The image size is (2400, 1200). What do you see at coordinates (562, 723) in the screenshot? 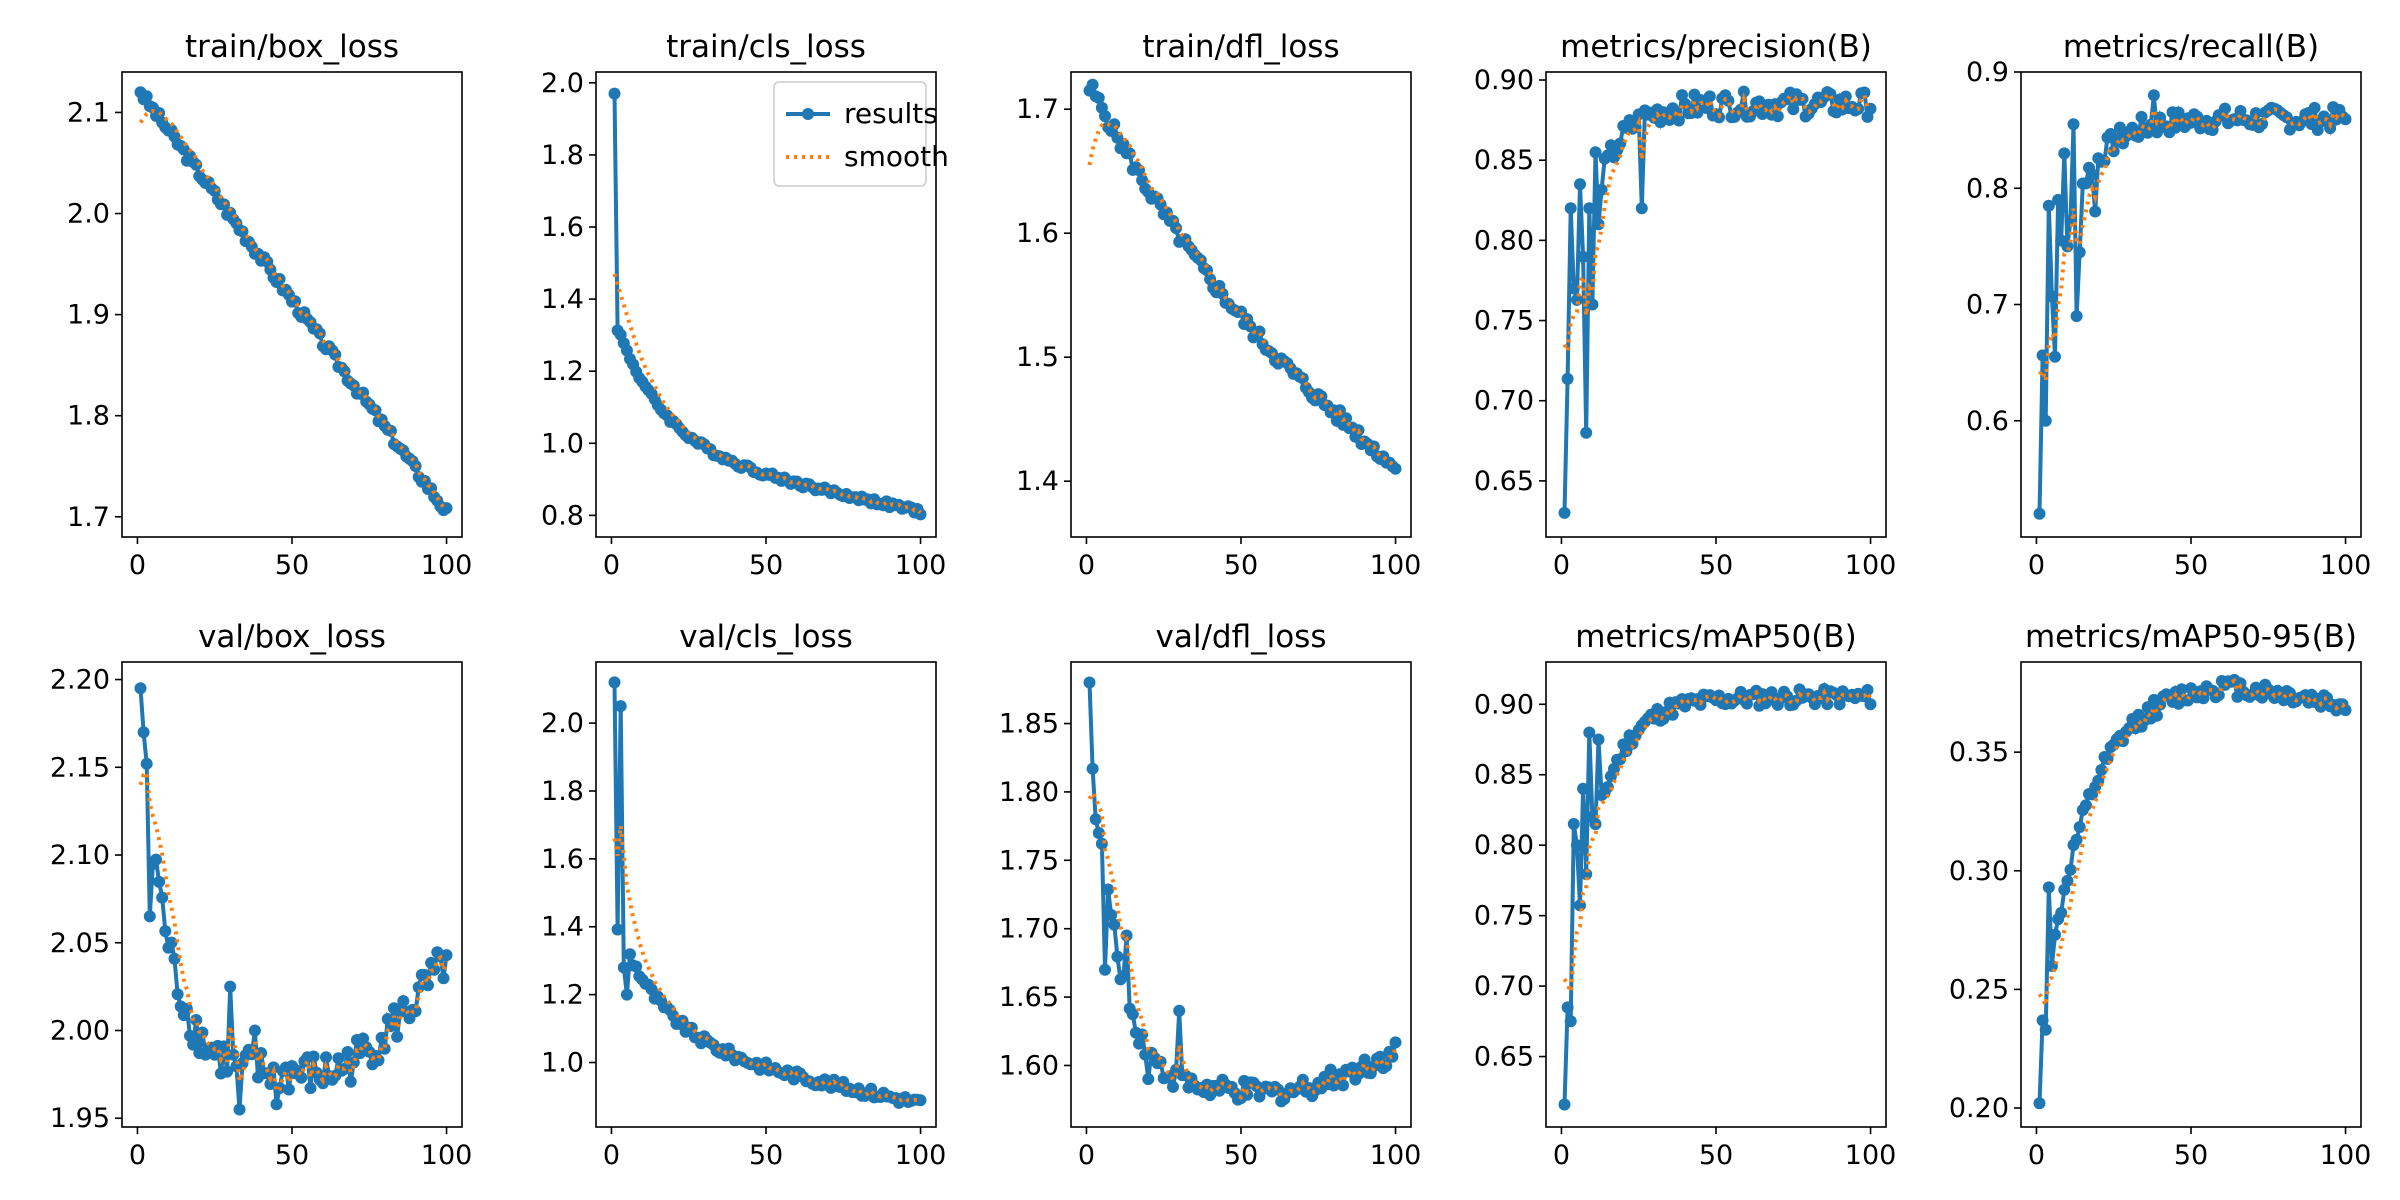
I see `y-tick-label: 2.0` at bounding box center [562, 723].